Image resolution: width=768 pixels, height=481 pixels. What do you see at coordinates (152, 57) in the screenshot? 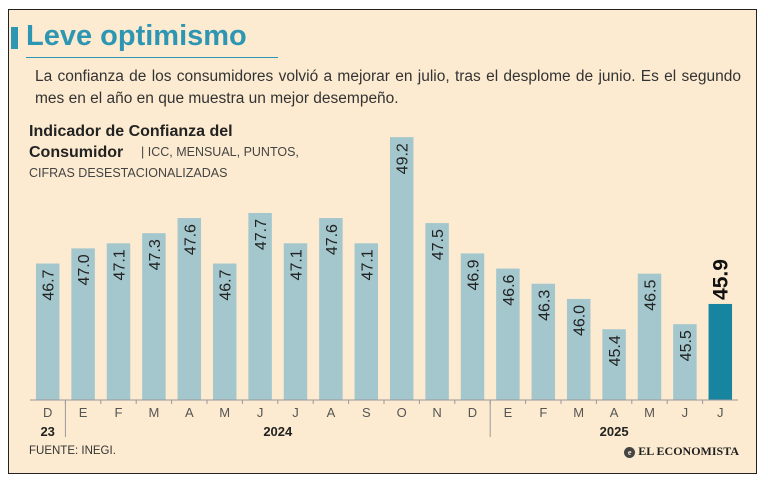
I see `title-underline` at bounding box center [152, 57].